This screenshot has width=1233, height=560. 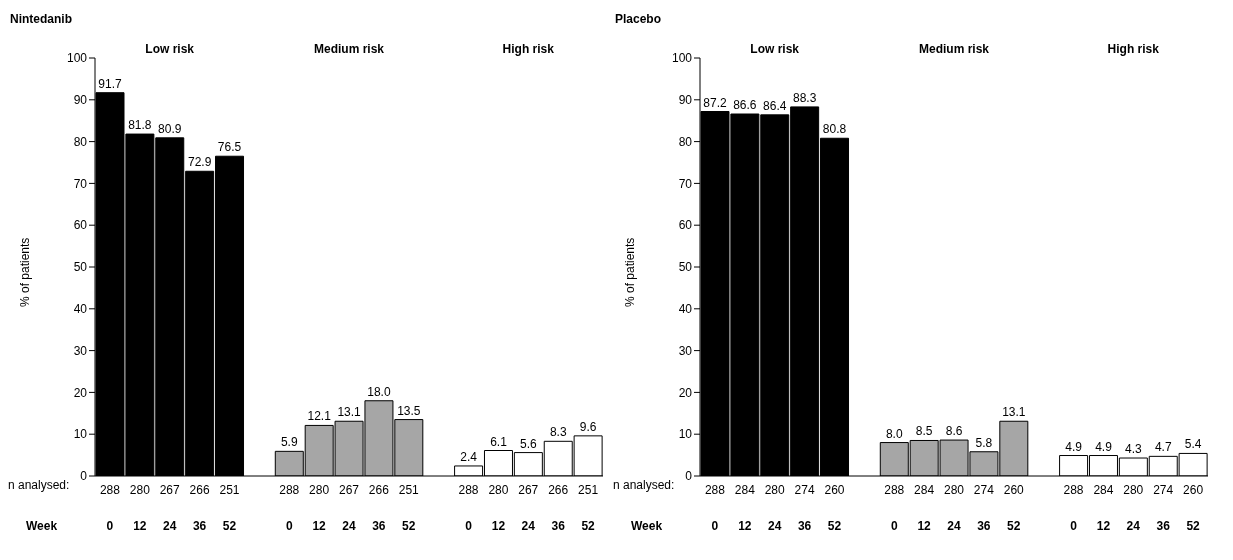 I want to click on data-label: 4.7, so click(x=1163, y=447).